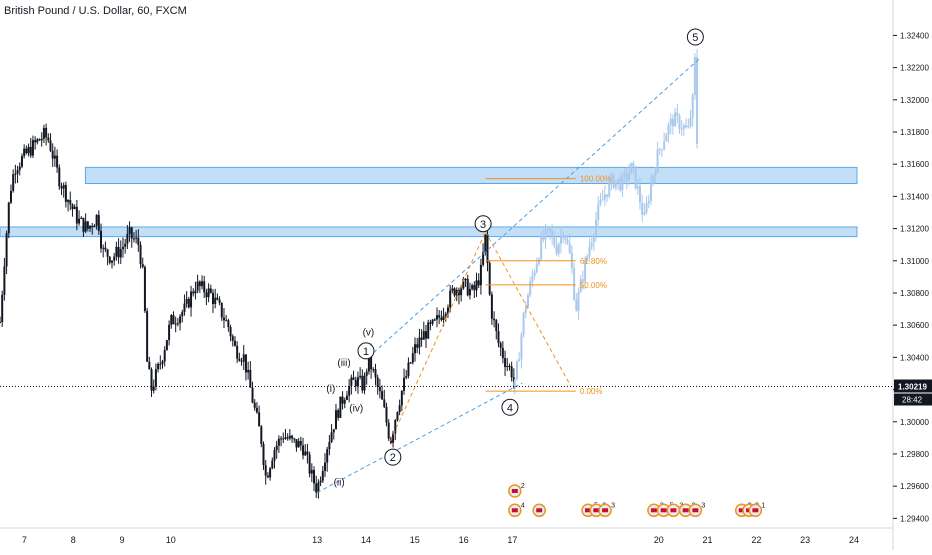  I want to click on x-tick-label: 22, so click(756, 540).